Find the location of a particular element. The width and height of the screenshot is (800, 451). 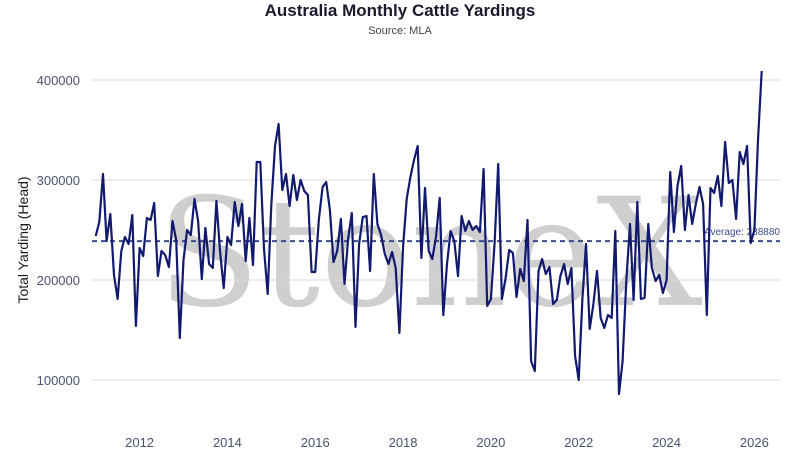

x-tick-label: 2016 is located at coordinates (315, 442).